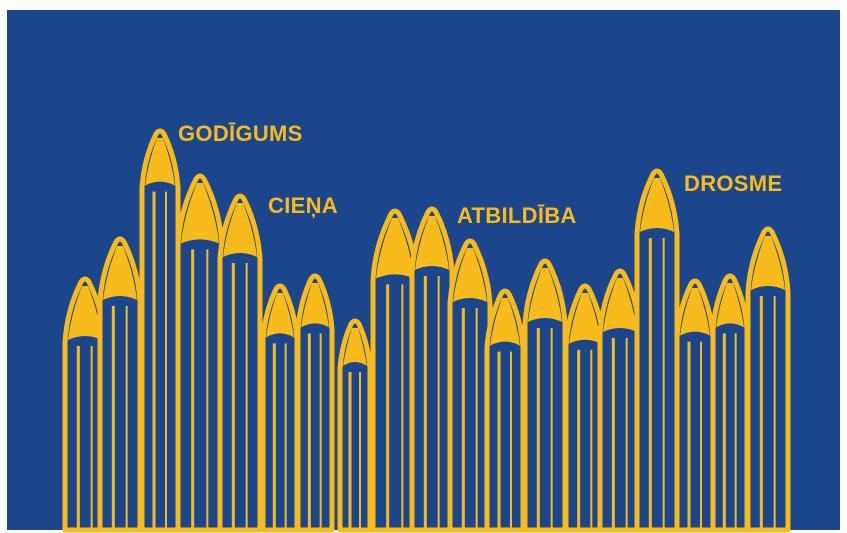 The width and height of the screenshot is (847, 533). I want to click on label: ATBILDĪBA, so click(517, 215).